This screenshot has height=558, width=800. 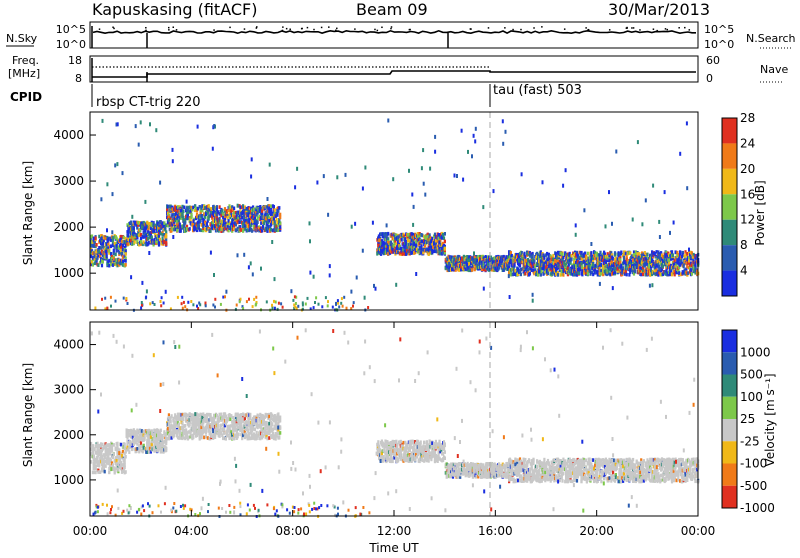 I want to click on nave-tick-high: 60, so click(x=713, y=60).